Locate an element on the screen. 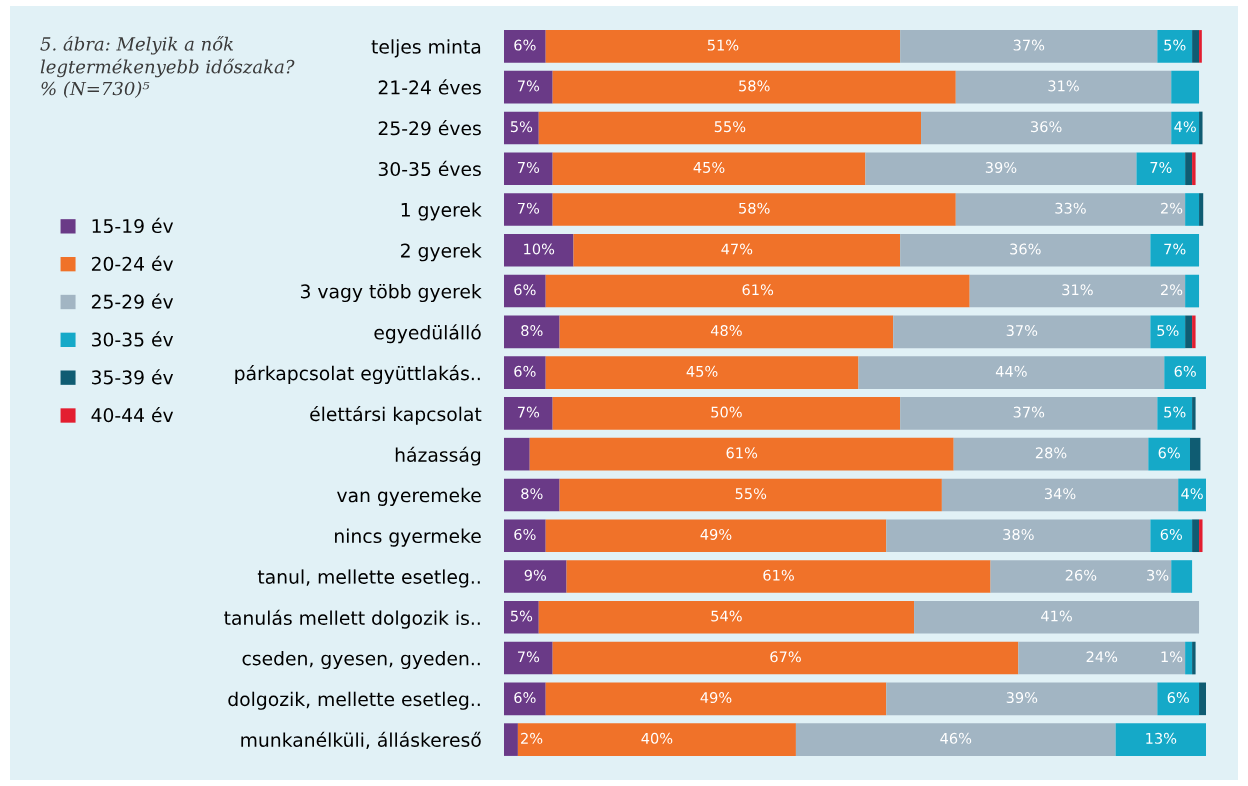  data-label: 5% is located at coordinates (1175, 412).